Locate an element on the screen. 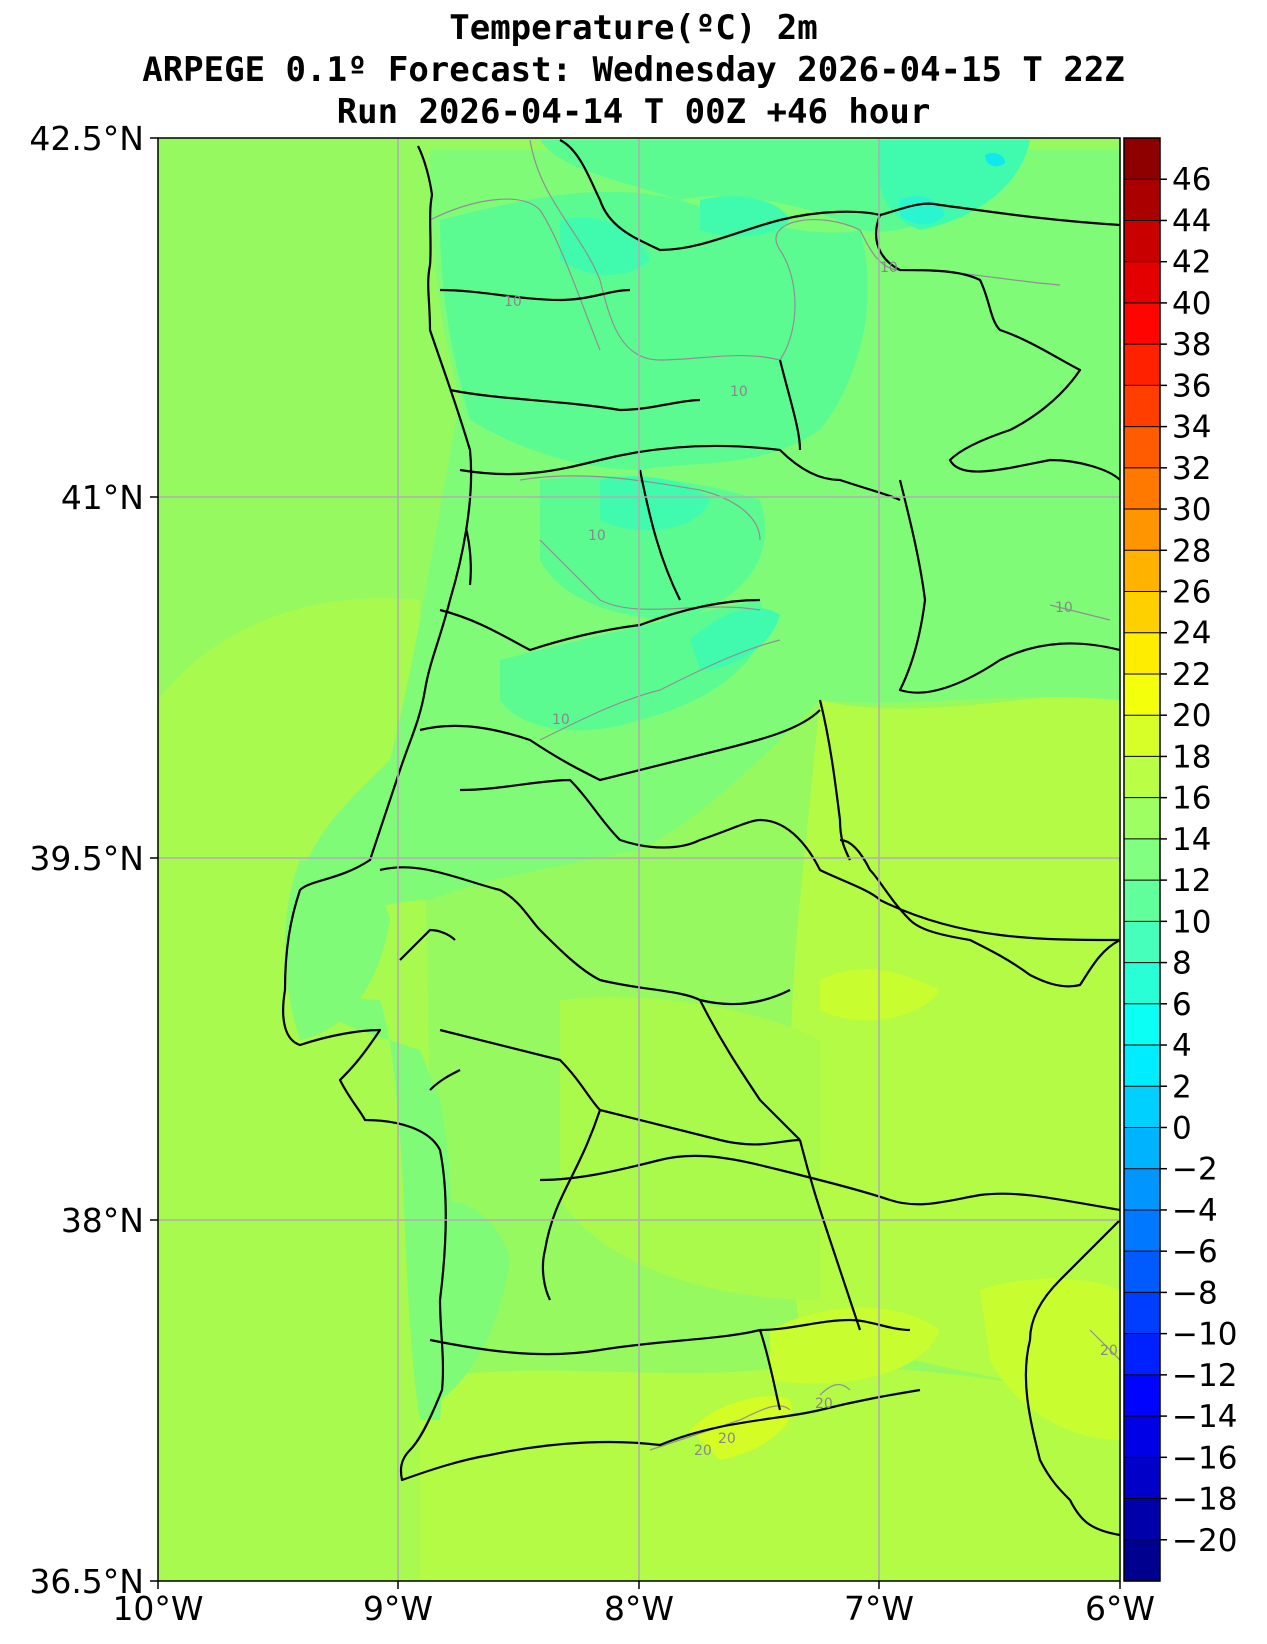 The height and width of the screenshot is (1644, 1267). cool-estrela-range is located at coordinates (632, 665).